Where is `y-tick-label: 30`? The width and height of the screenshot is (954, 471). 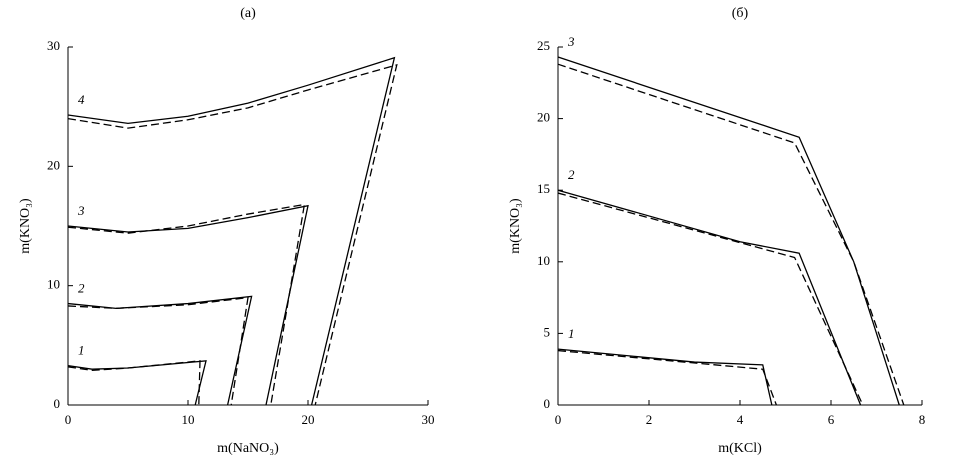
y-tick-label: 30 is located at coordinates (53, 45).